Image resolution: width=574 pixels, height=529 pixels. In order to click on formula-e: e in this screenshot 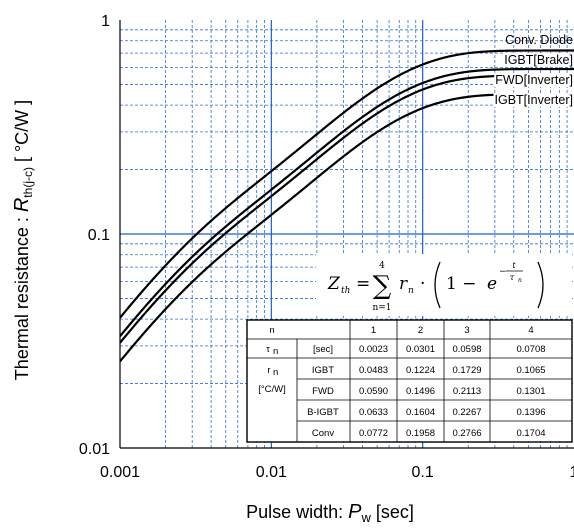, I will do `click(492, 284)`.